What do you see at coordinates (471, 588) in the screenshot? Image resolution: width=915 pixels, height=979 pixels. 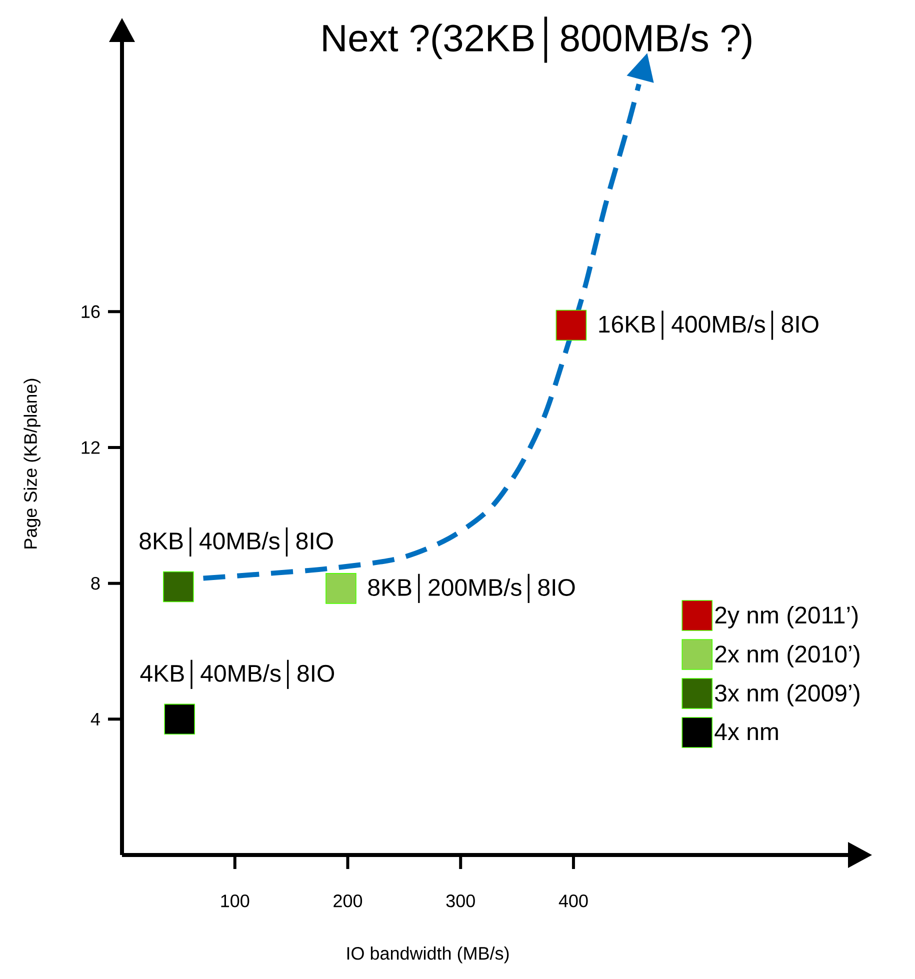 I see `annotation: 8KB│200MB/s│8IO` at bounding box center [471, 588].